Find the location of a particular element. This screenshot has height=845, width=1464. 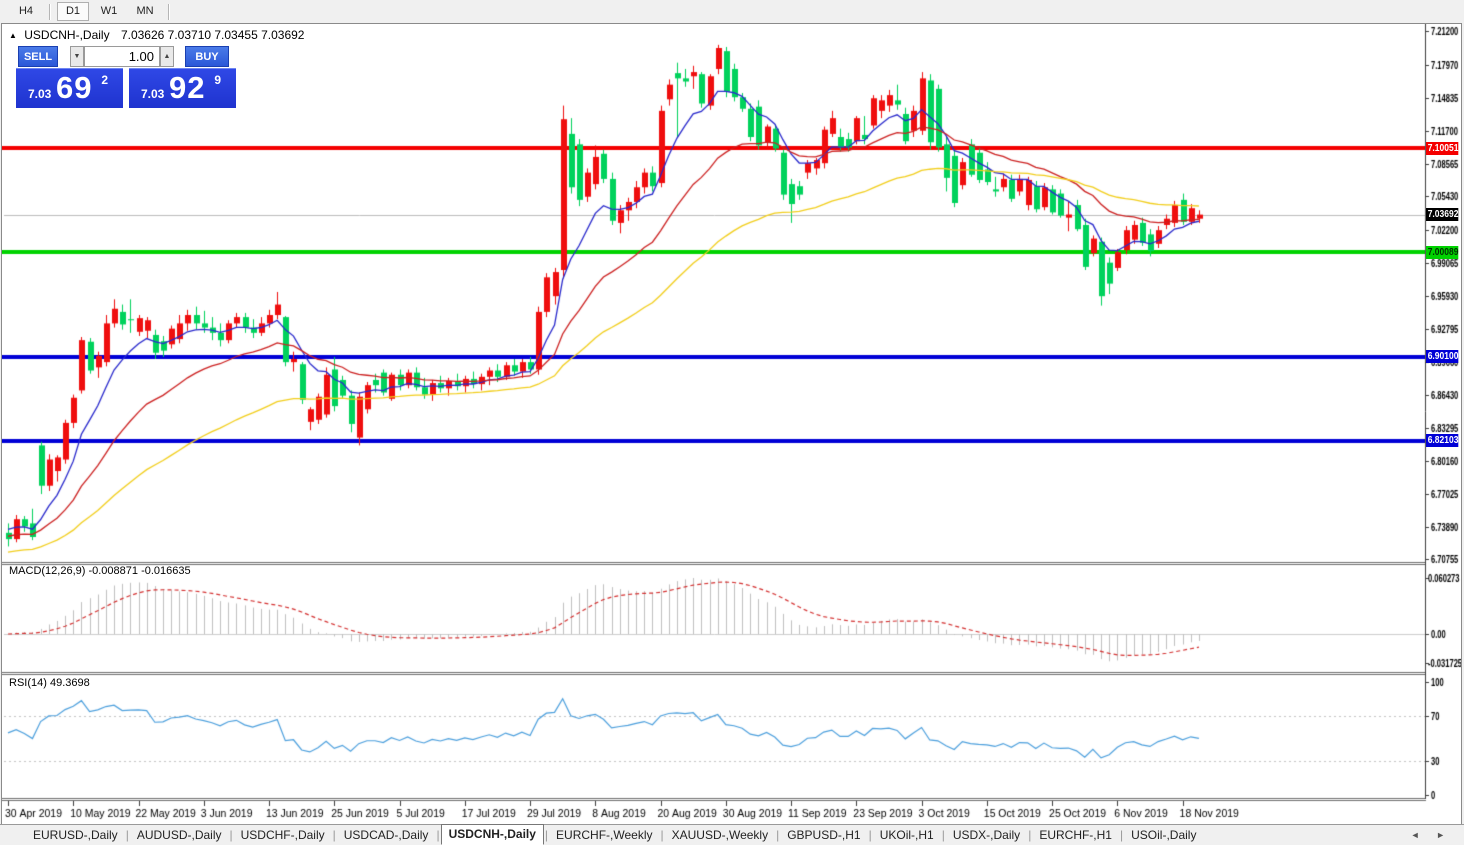

sell-price-panel: 7.03 69 2 is located at coordinates (69, 88).